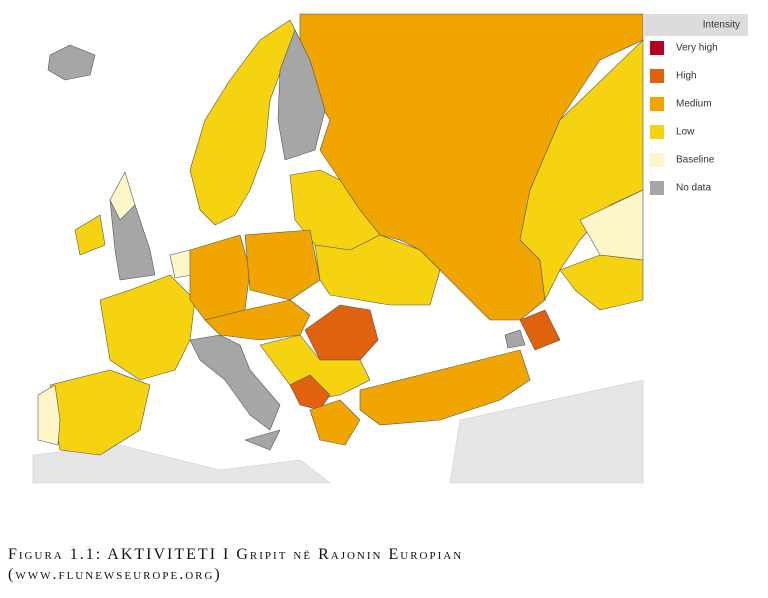 This screenshot has width=768, height=598. I want to click on legend-label: Very high, so click(697, 48).